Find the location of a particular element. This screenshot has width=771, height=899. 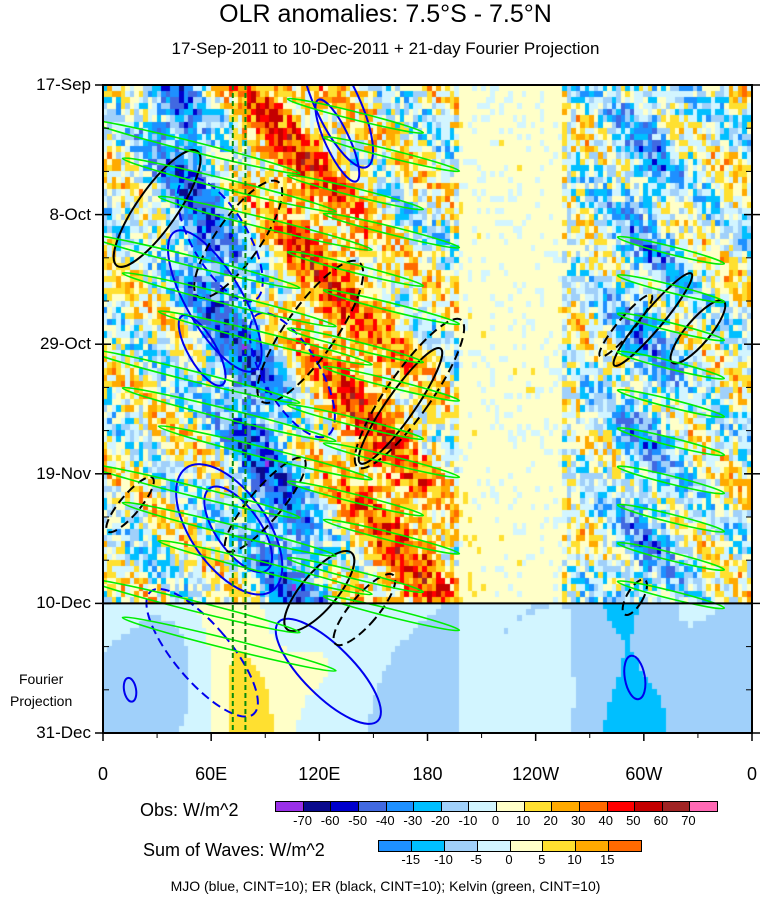

colorbar-tick-label: -50 is located at coordinates (358, 820).